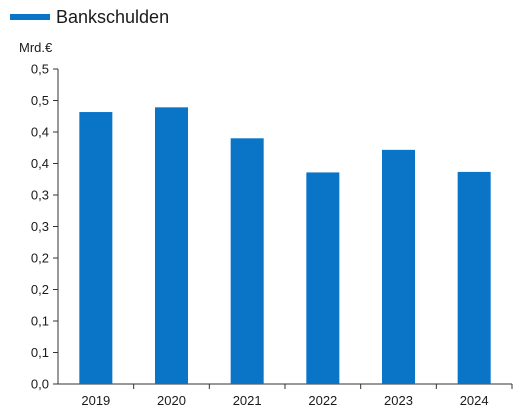 The image size is (524, 409). Describe the element at coordinates (398, 400) in the screenshot. I see `x-tick-label: 2023` at that location.